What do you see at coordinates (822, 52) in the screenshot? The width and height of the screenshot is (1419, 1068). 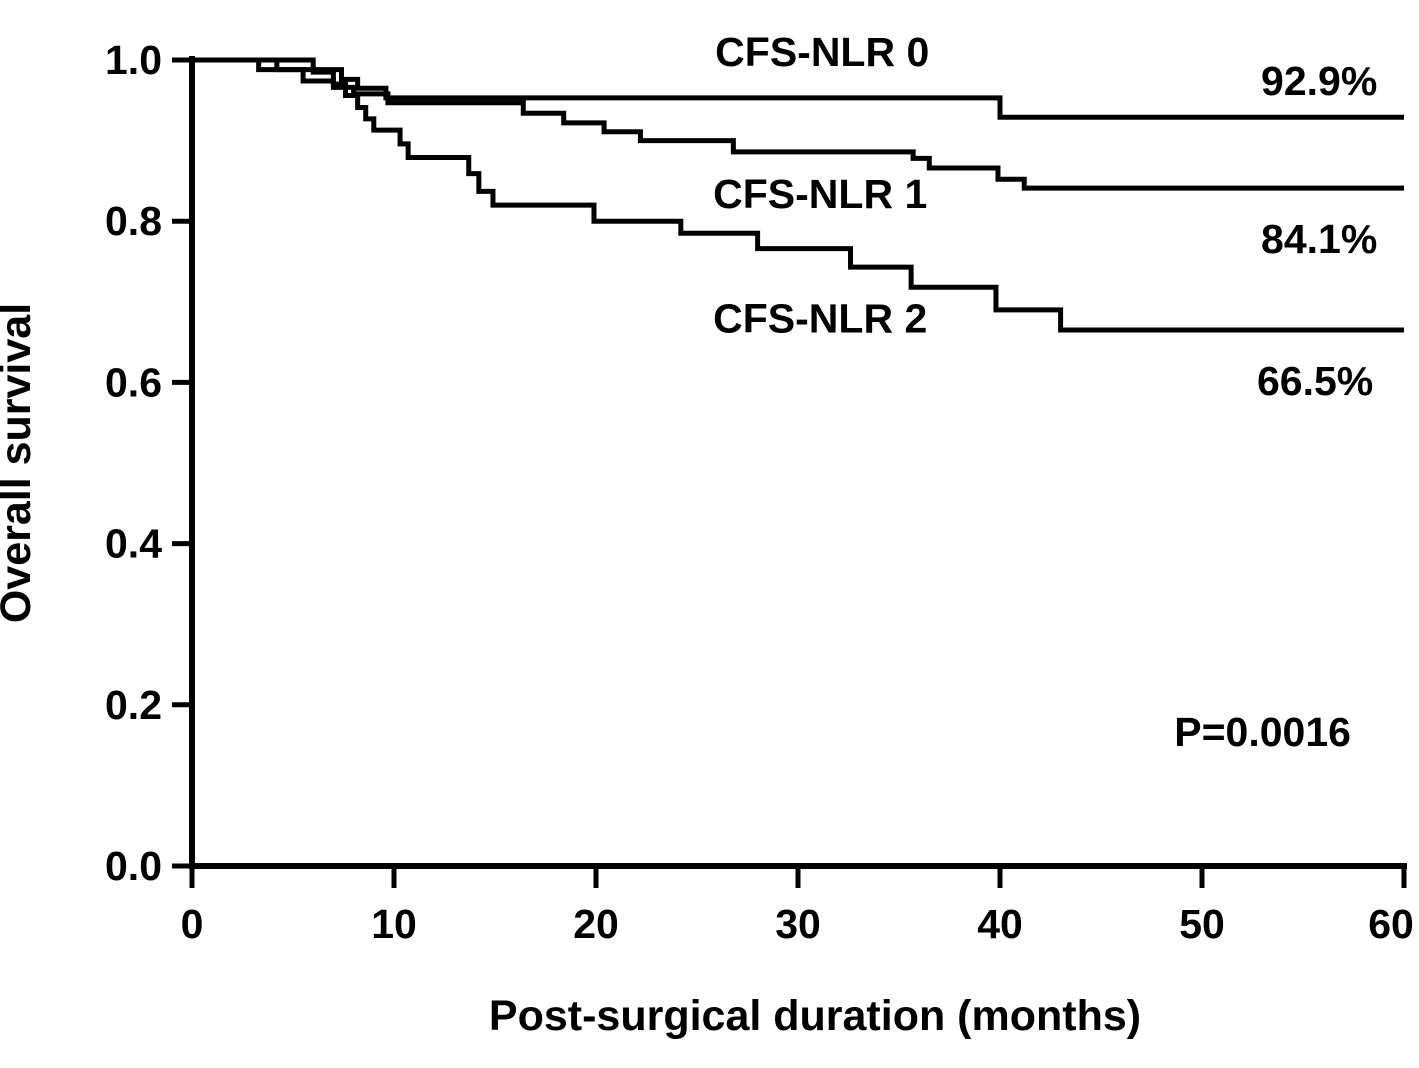 I see `series-label: CFS-NLR 0` at bounding box center [822, 52].